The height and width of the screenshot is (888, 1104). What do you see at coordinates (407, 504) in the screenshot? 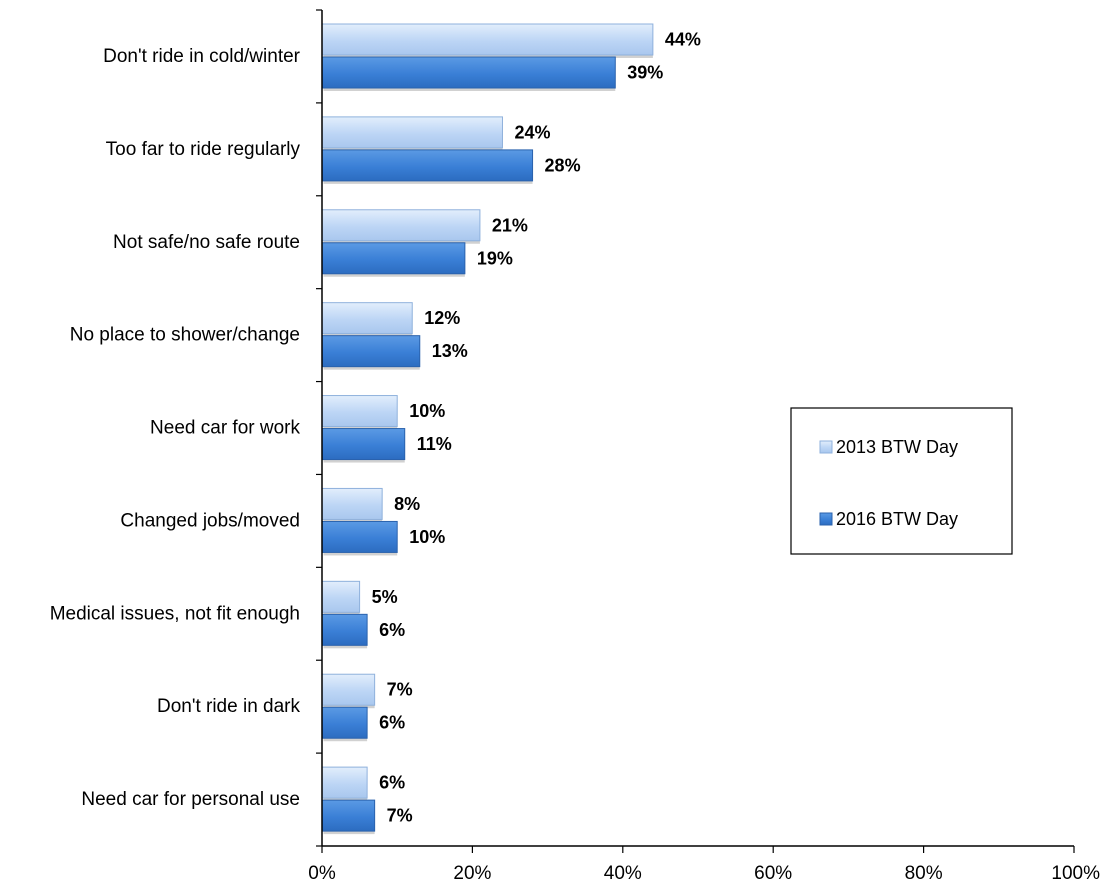
I see `data-label: 8%` at bounding box center [407, 504].